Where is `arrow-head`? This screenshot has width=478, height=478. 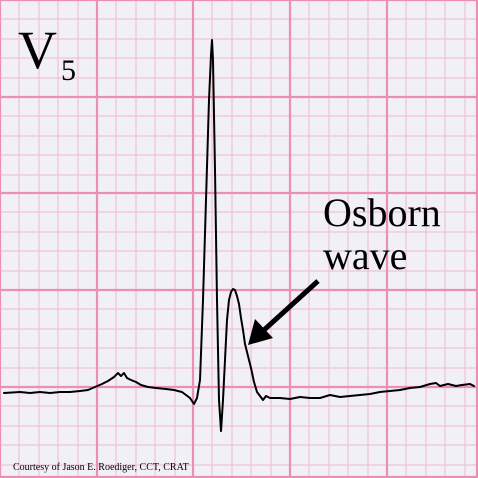 arrow-head is located at coordinates (260, 332).